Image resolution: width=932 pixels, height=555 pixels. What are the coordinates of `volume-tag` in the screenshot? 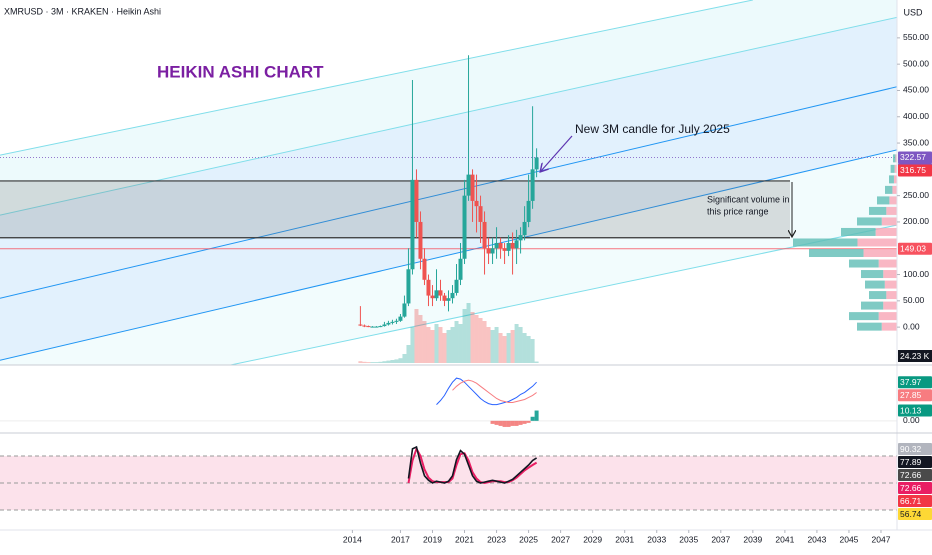 It's located at (915, 356).